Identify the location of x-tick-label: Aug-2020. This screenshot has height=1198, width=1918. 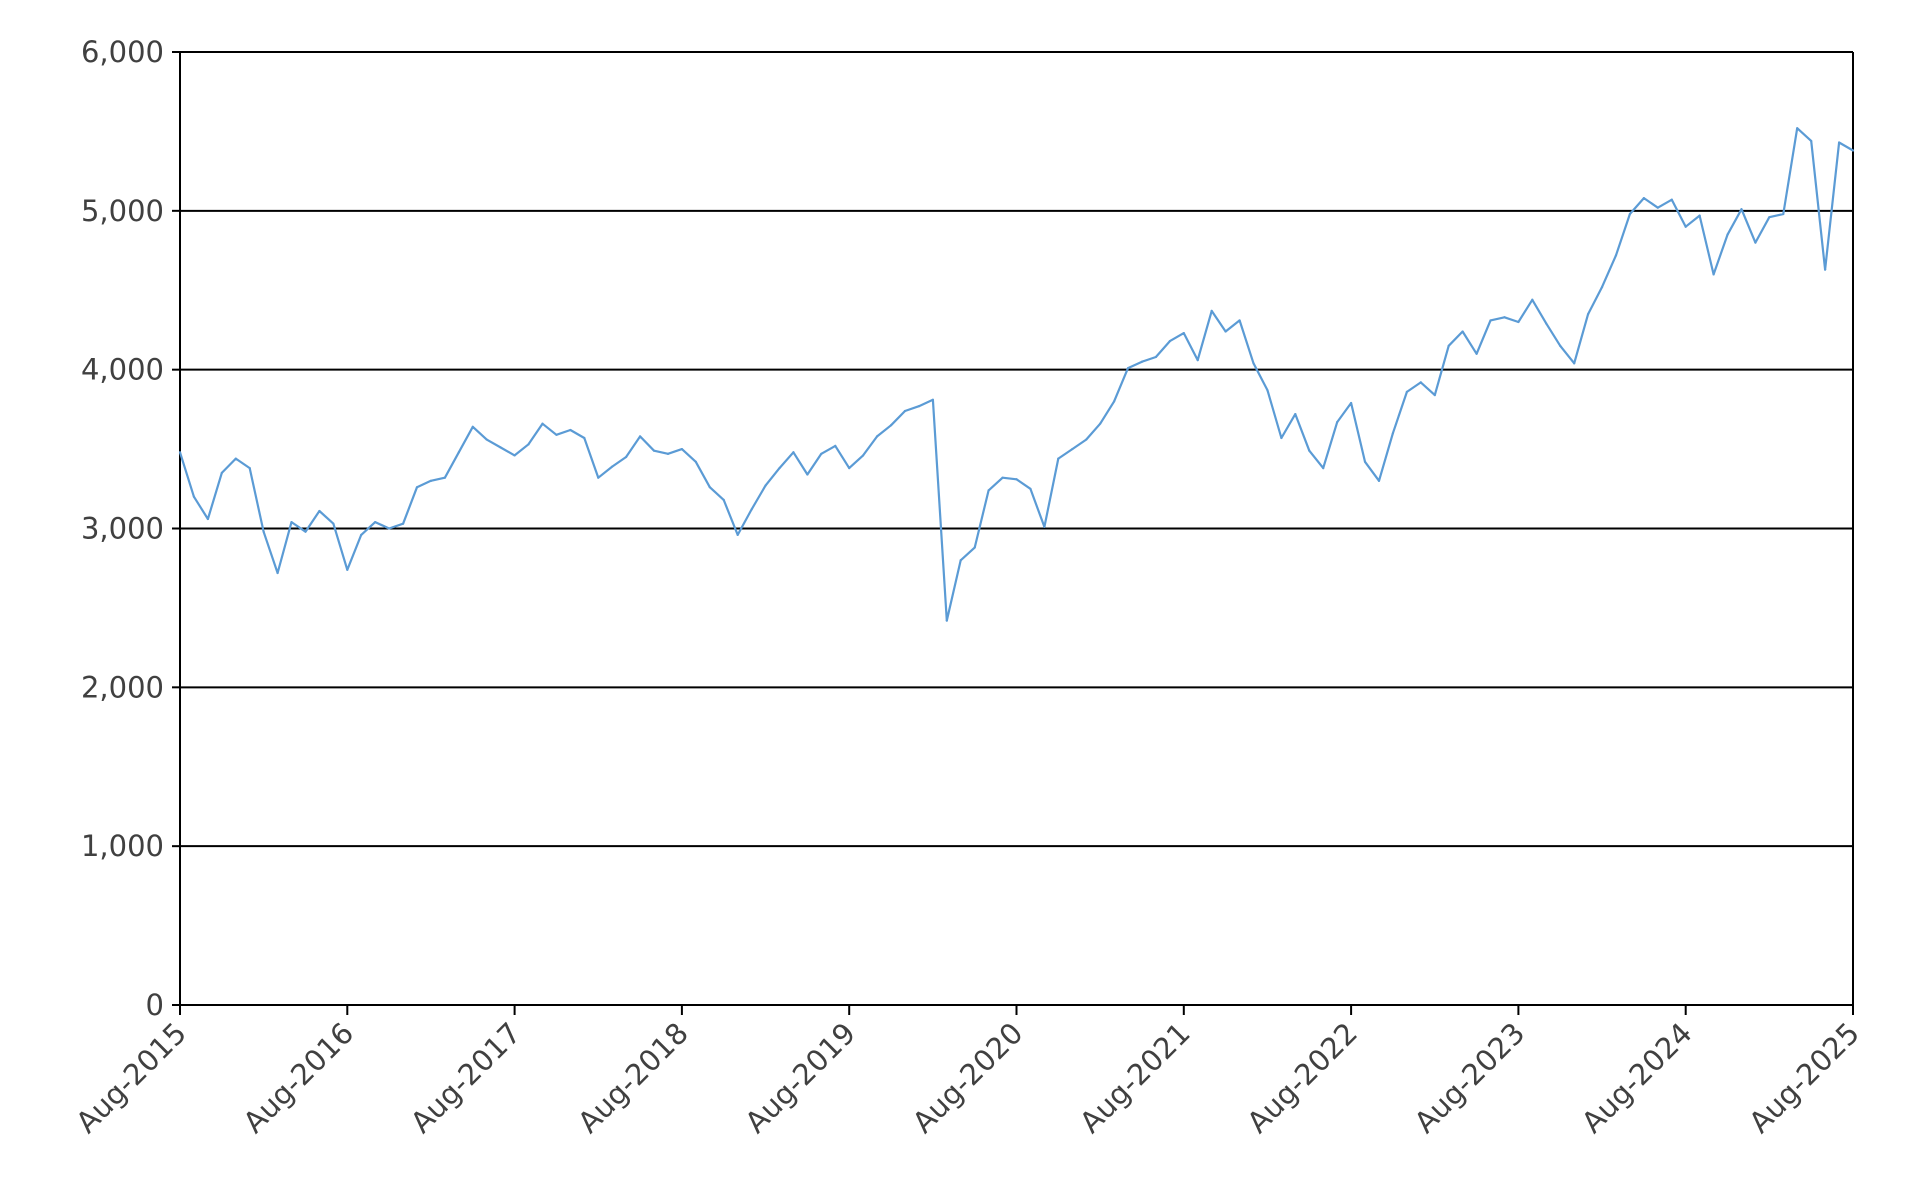
(968, 1078).